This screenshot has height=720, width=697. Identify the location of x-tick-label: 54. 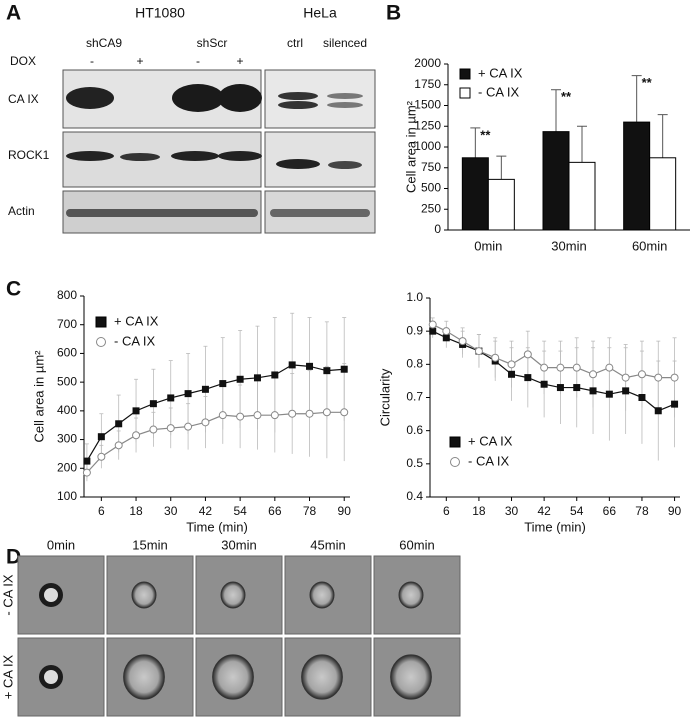
(240, 511).